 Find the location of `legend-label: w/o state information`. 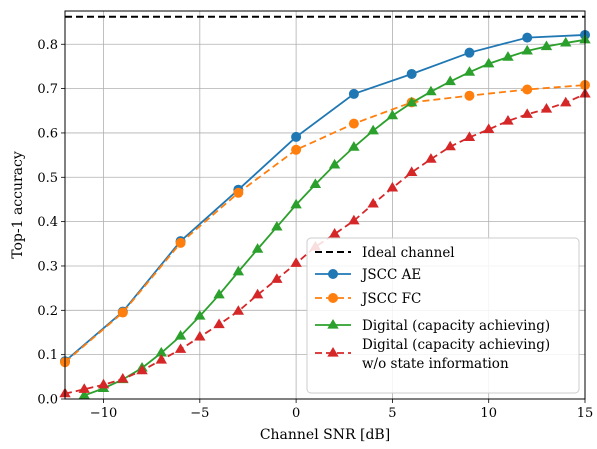

legend-label: w/o state information is located at coordinates (435, 364).